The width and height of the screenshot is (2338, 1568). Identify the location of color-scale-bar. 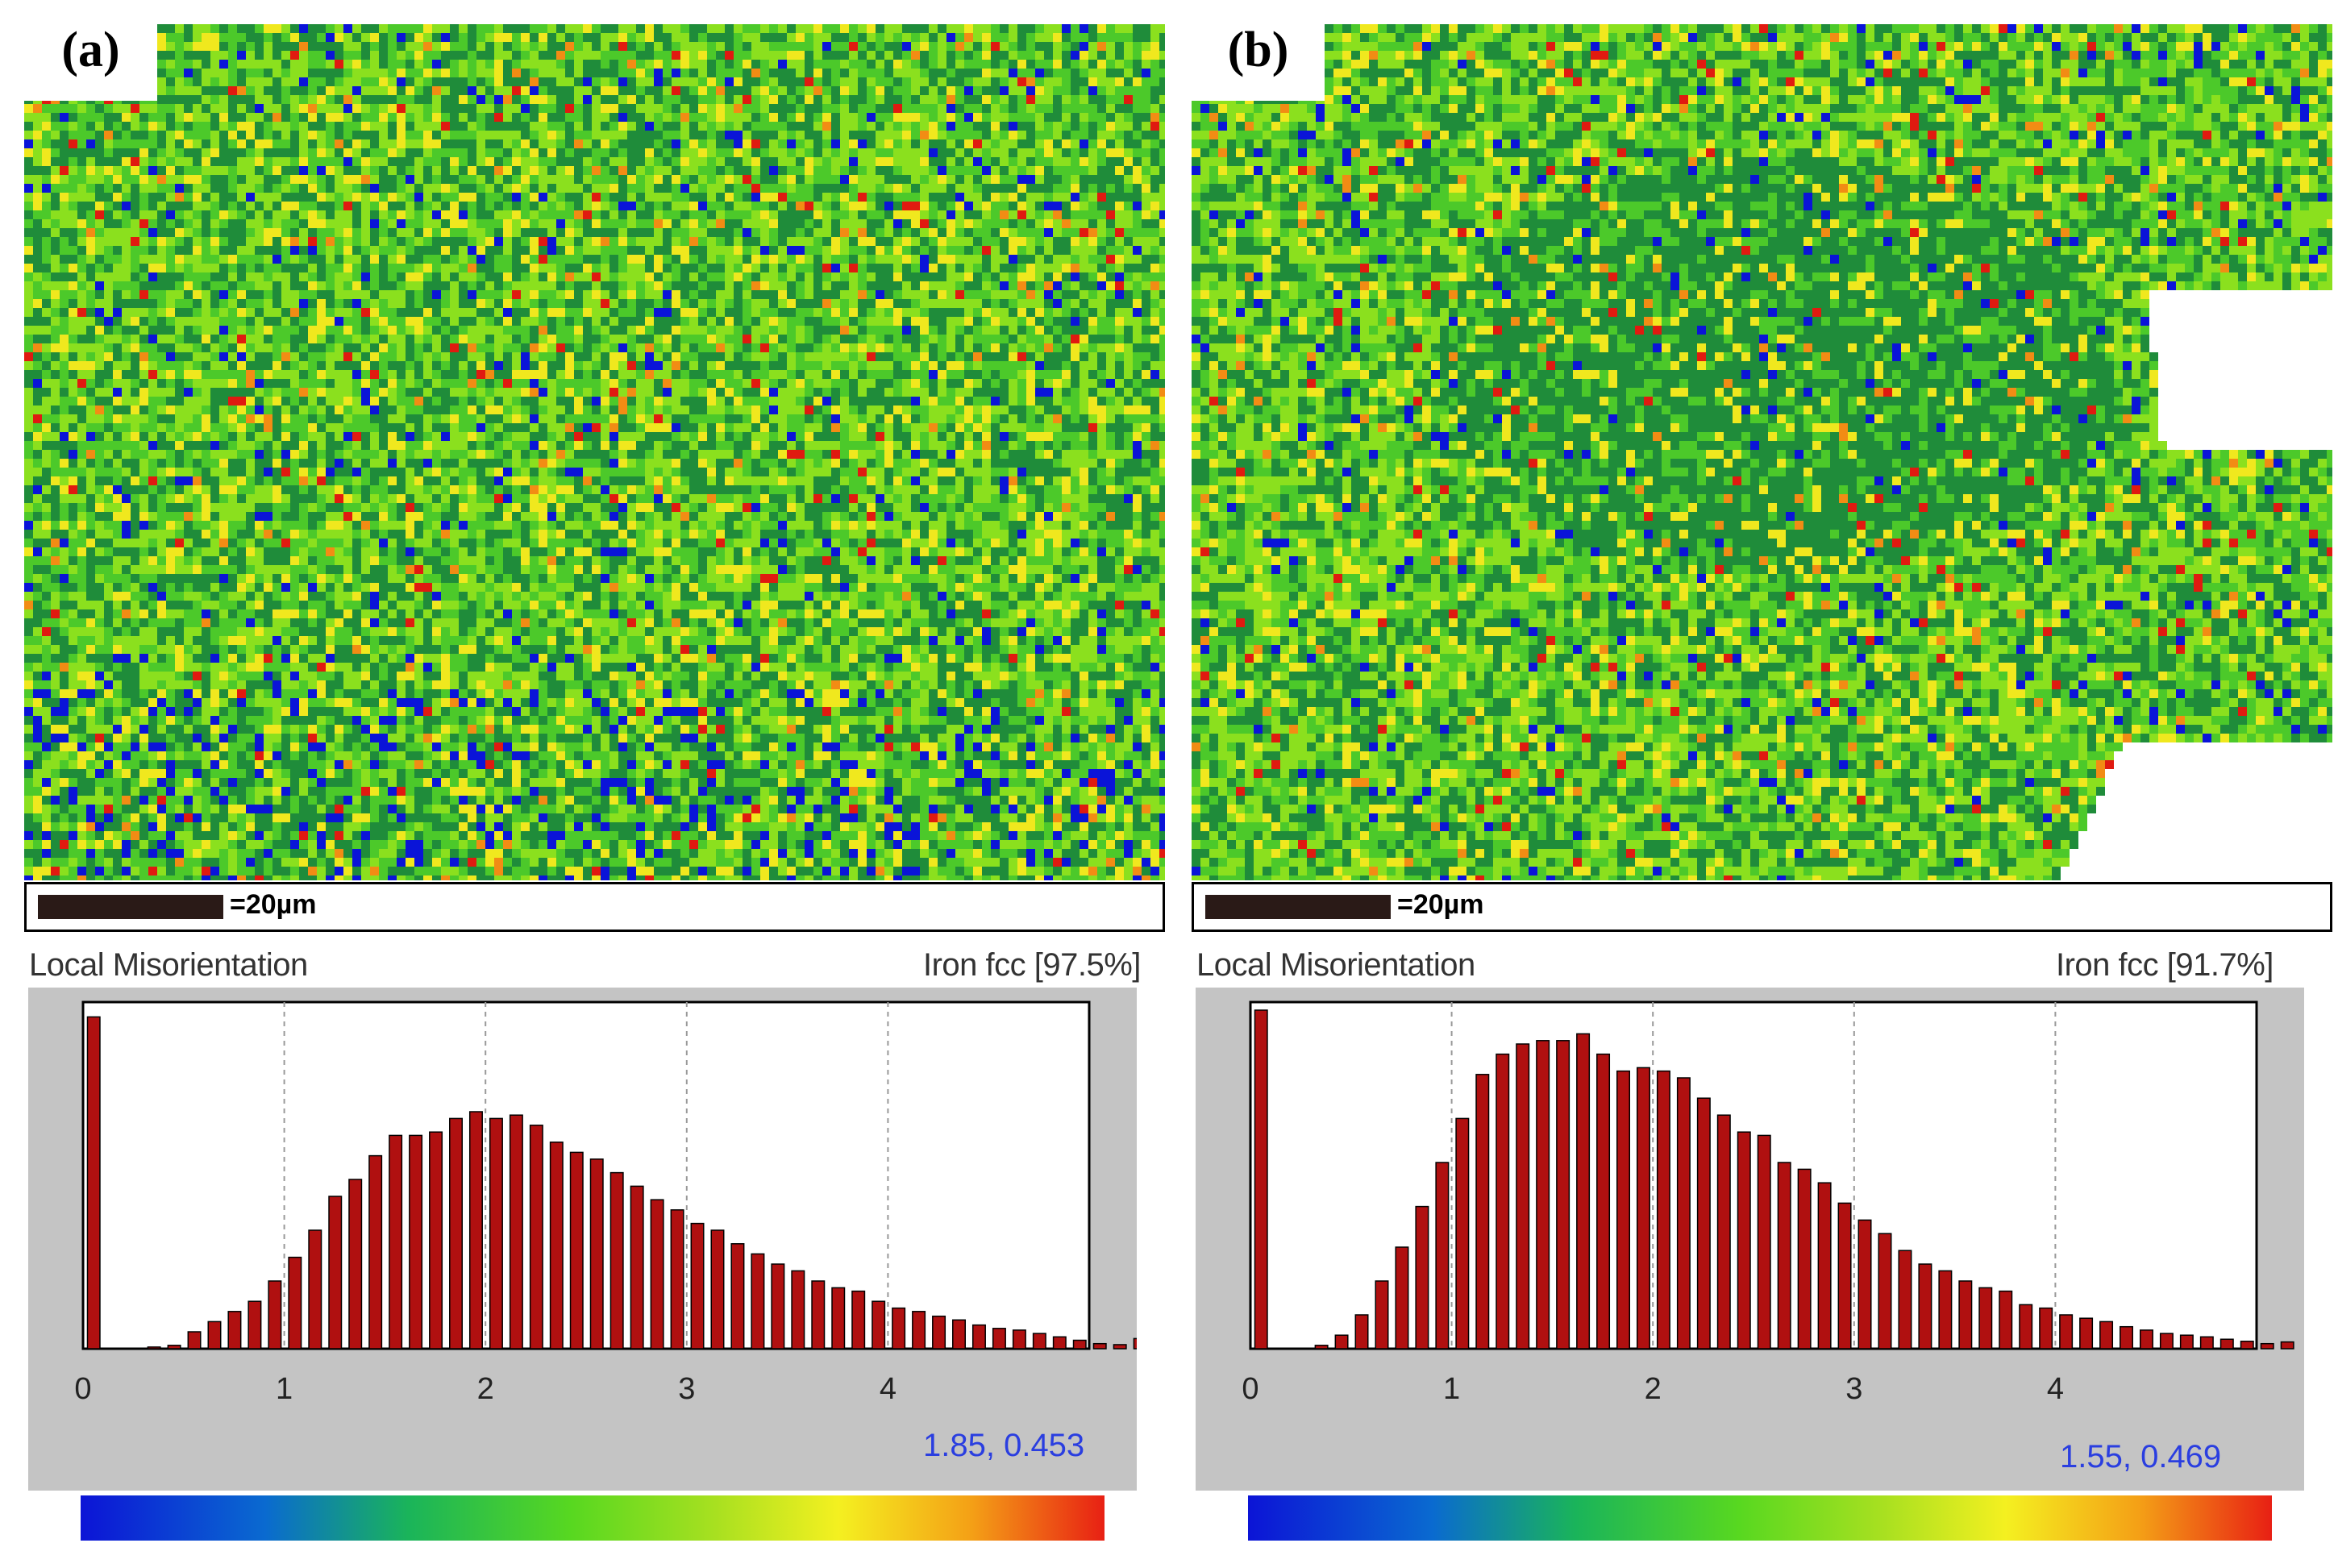
(1760, 1518).